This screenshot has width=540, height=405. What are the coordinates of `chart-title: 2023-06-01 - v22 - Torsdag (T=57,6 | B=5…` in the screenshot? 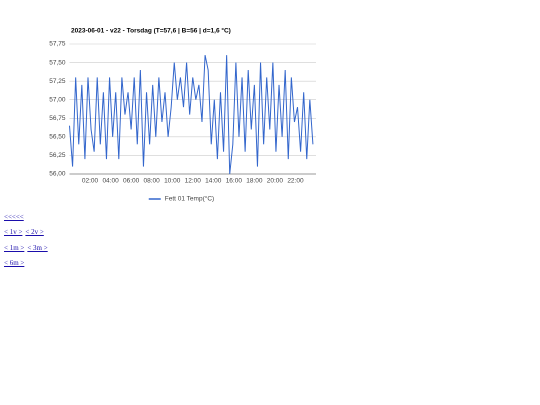 It's located at (151, 31).